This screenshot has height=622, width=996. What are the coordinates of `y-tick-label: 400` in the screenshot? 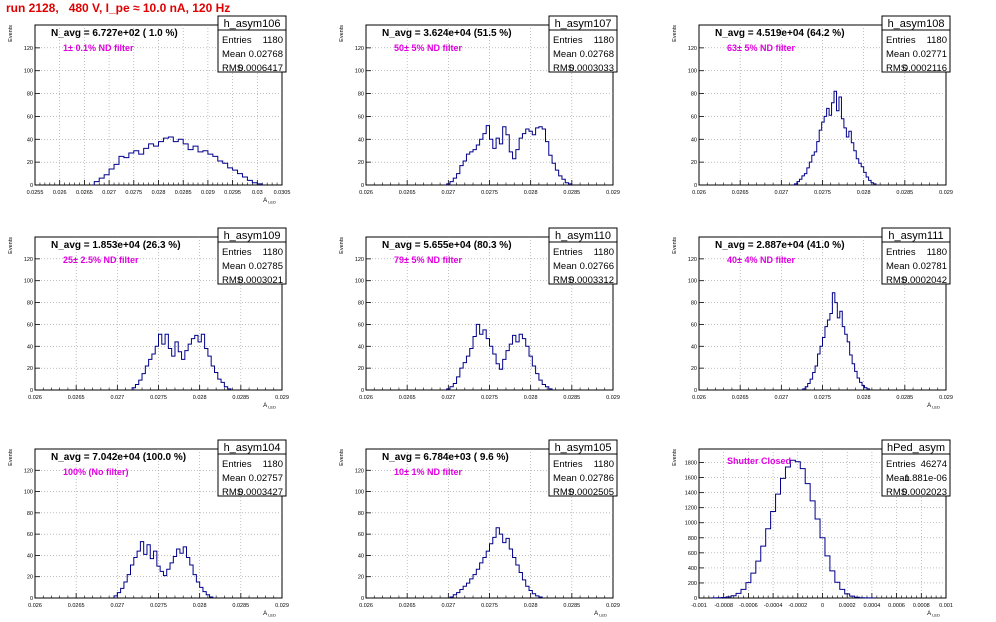 It's located at (692, 569).